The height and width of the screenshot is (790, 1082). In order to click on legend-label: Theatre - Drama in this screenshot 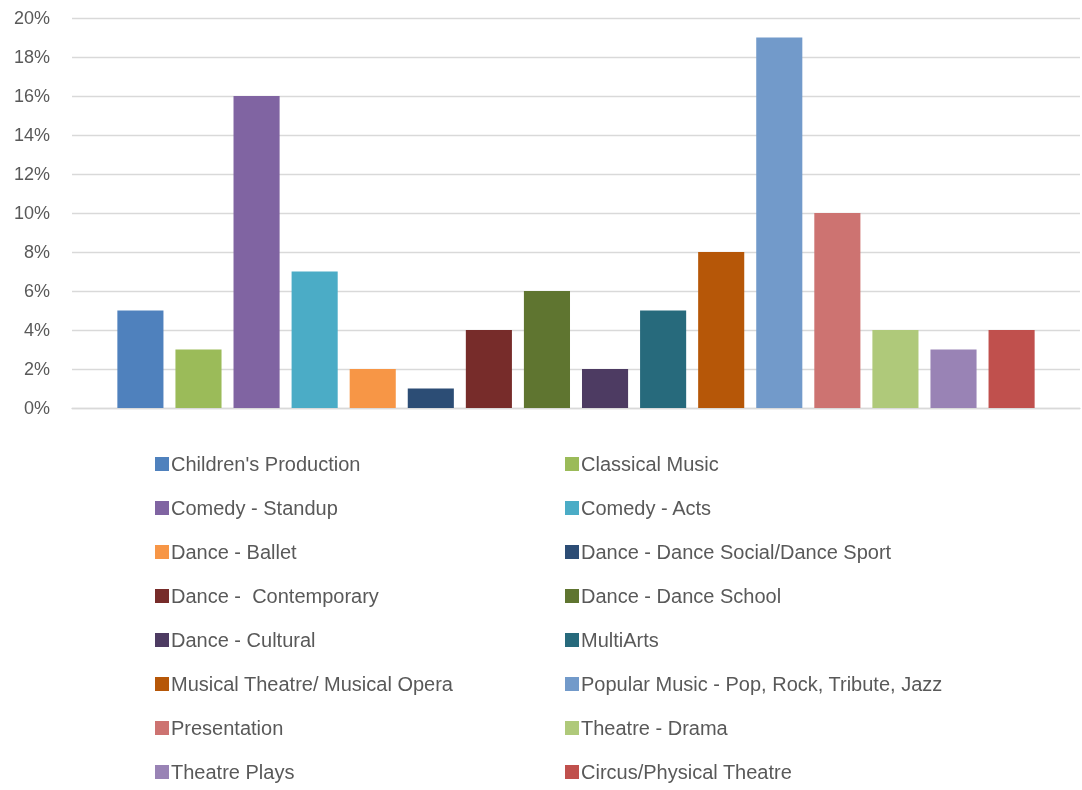, I will do `click(655, 728)`.